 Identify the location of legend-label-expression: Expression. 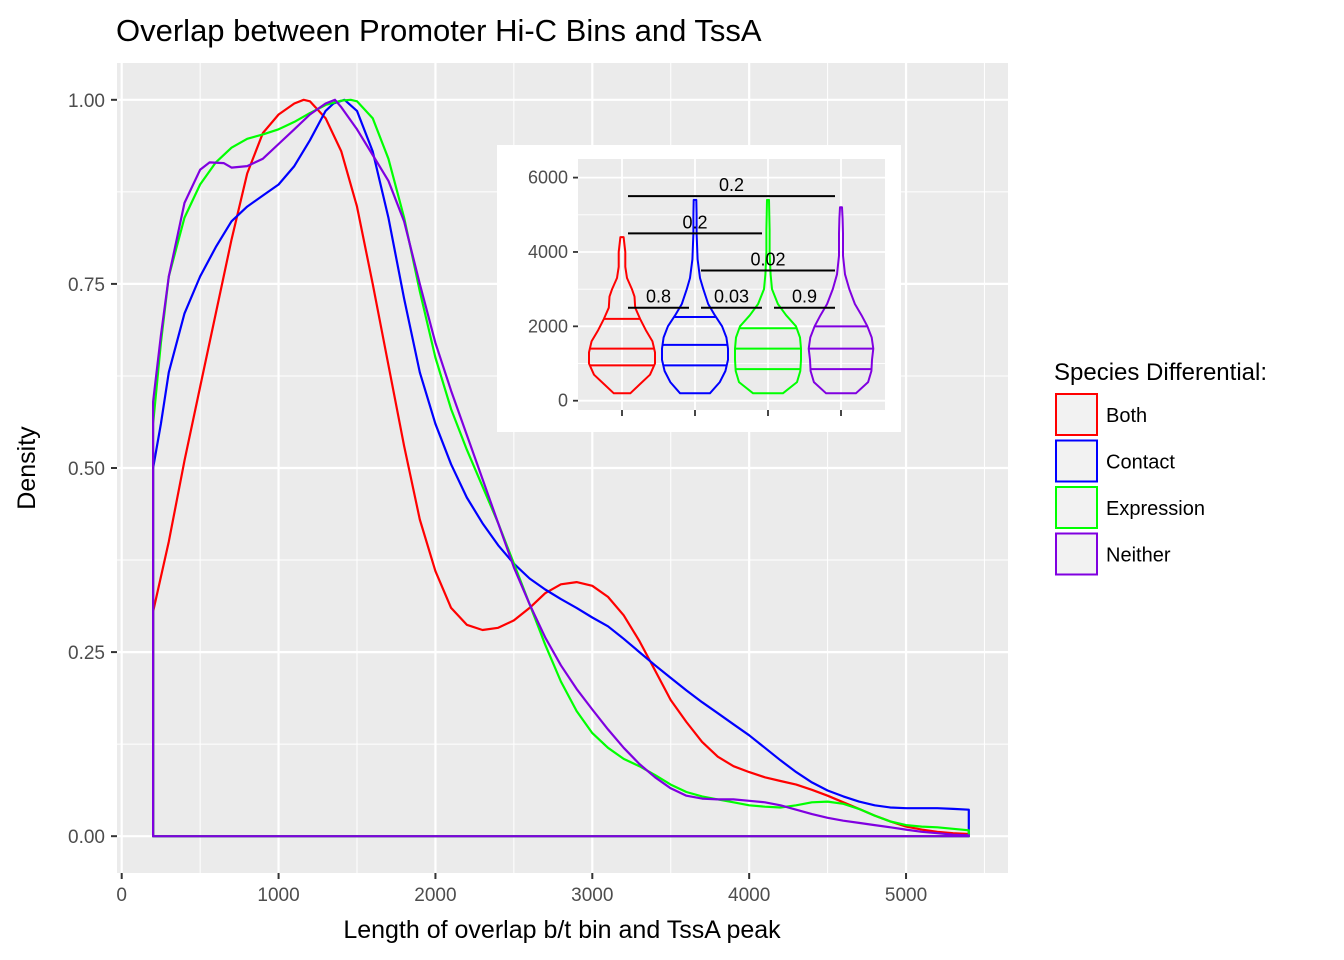
(1155, 509).